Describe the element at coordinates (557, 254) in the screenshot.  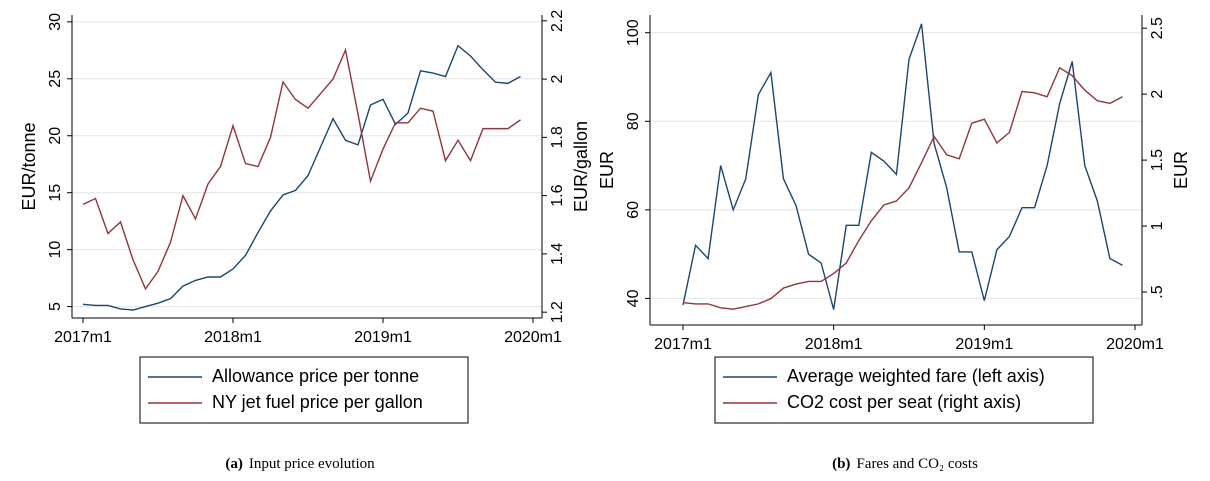
I see `y2-tick-label: 1.4` at that location.